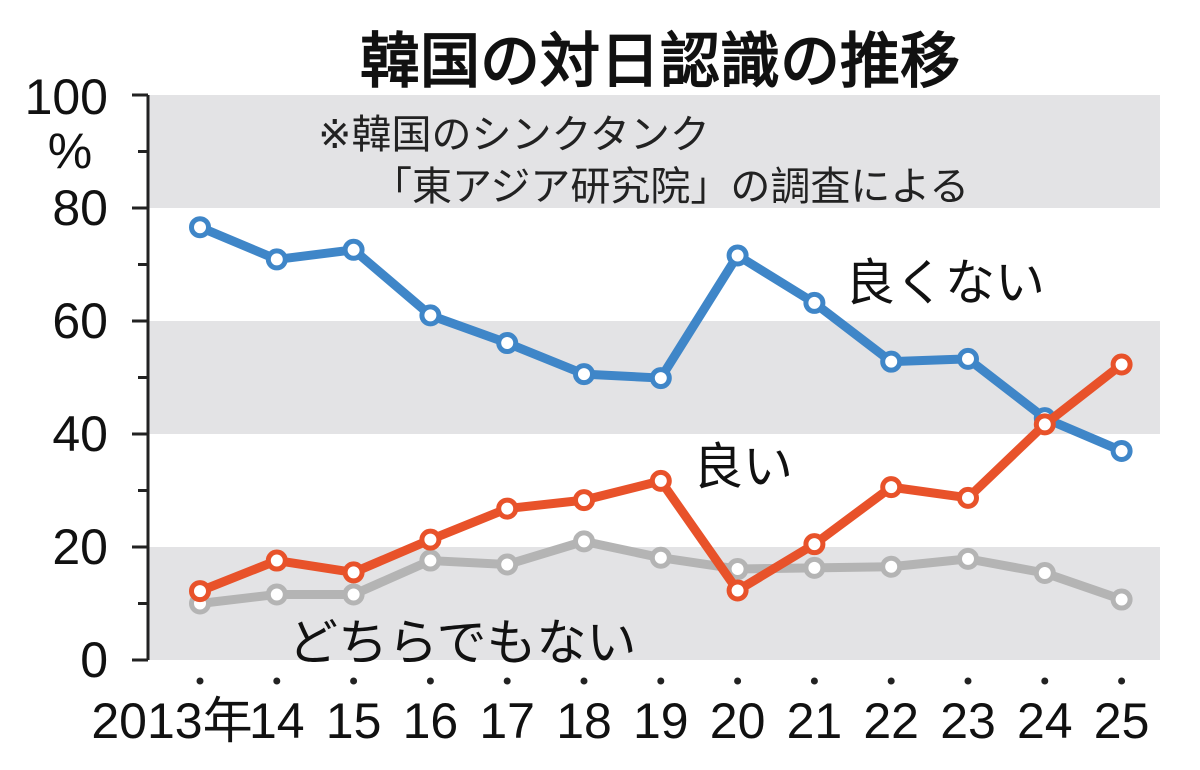 This screenshot has width=1200, height=770. Describe the element at coordinates (743, 467) in the screenshot. I see `series-label-good: 良い` at that location.